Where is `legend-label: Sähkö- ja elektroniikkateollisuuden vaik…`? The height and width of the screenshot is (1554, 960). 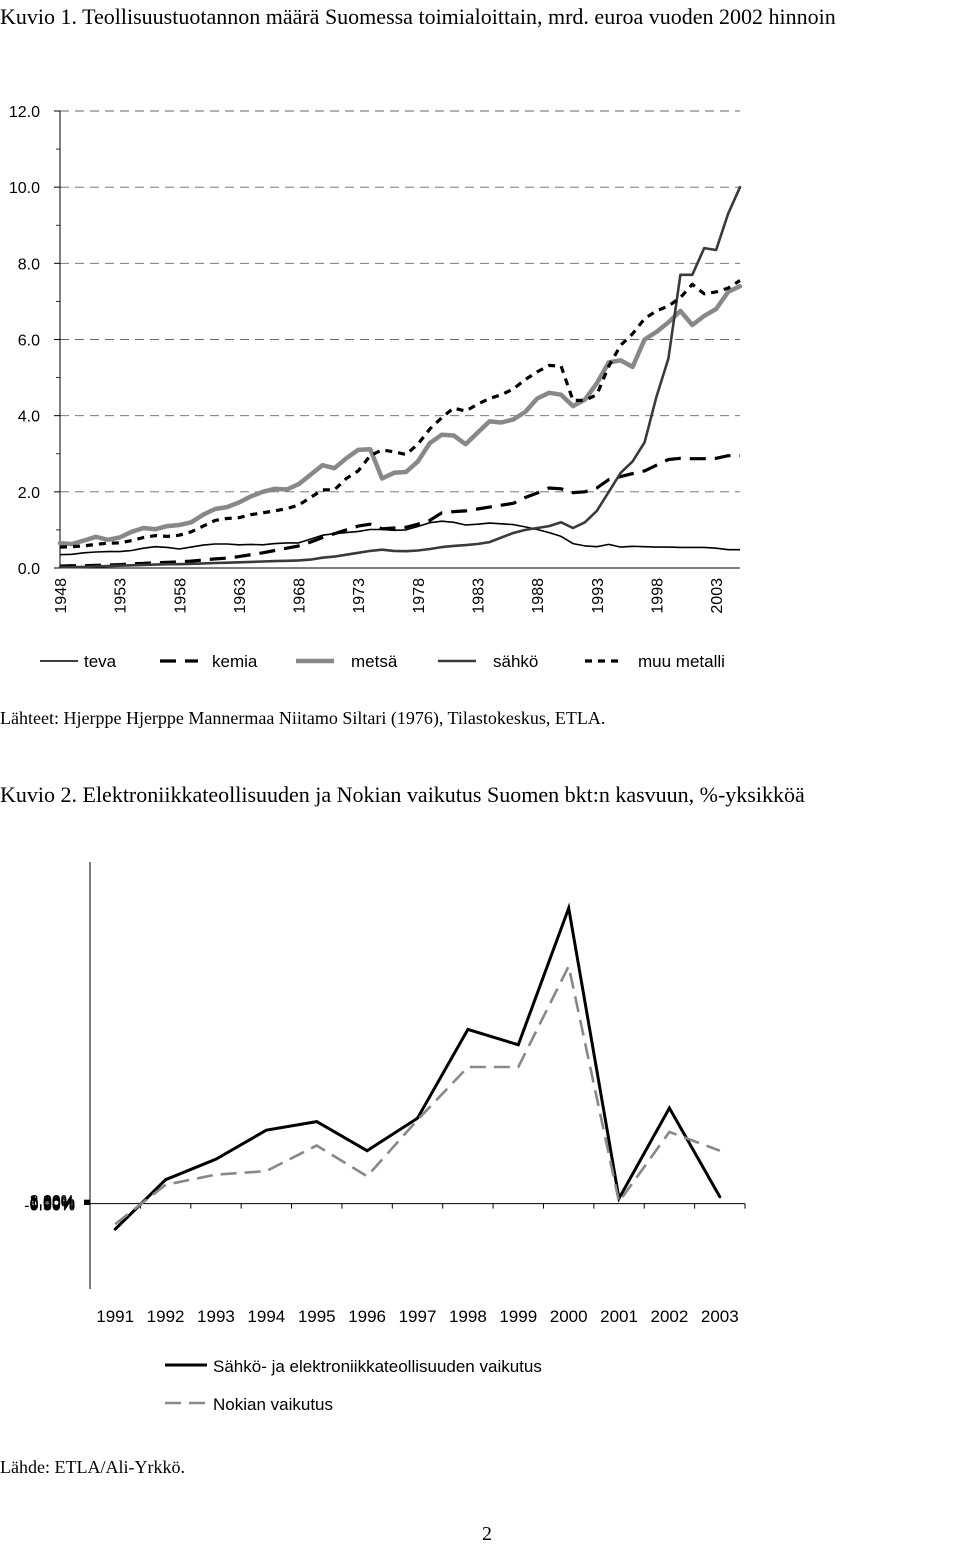
legend-label: Sähkö- ja elektroniikkateollisuuden vaik… is located at coordinates (377, 1366).